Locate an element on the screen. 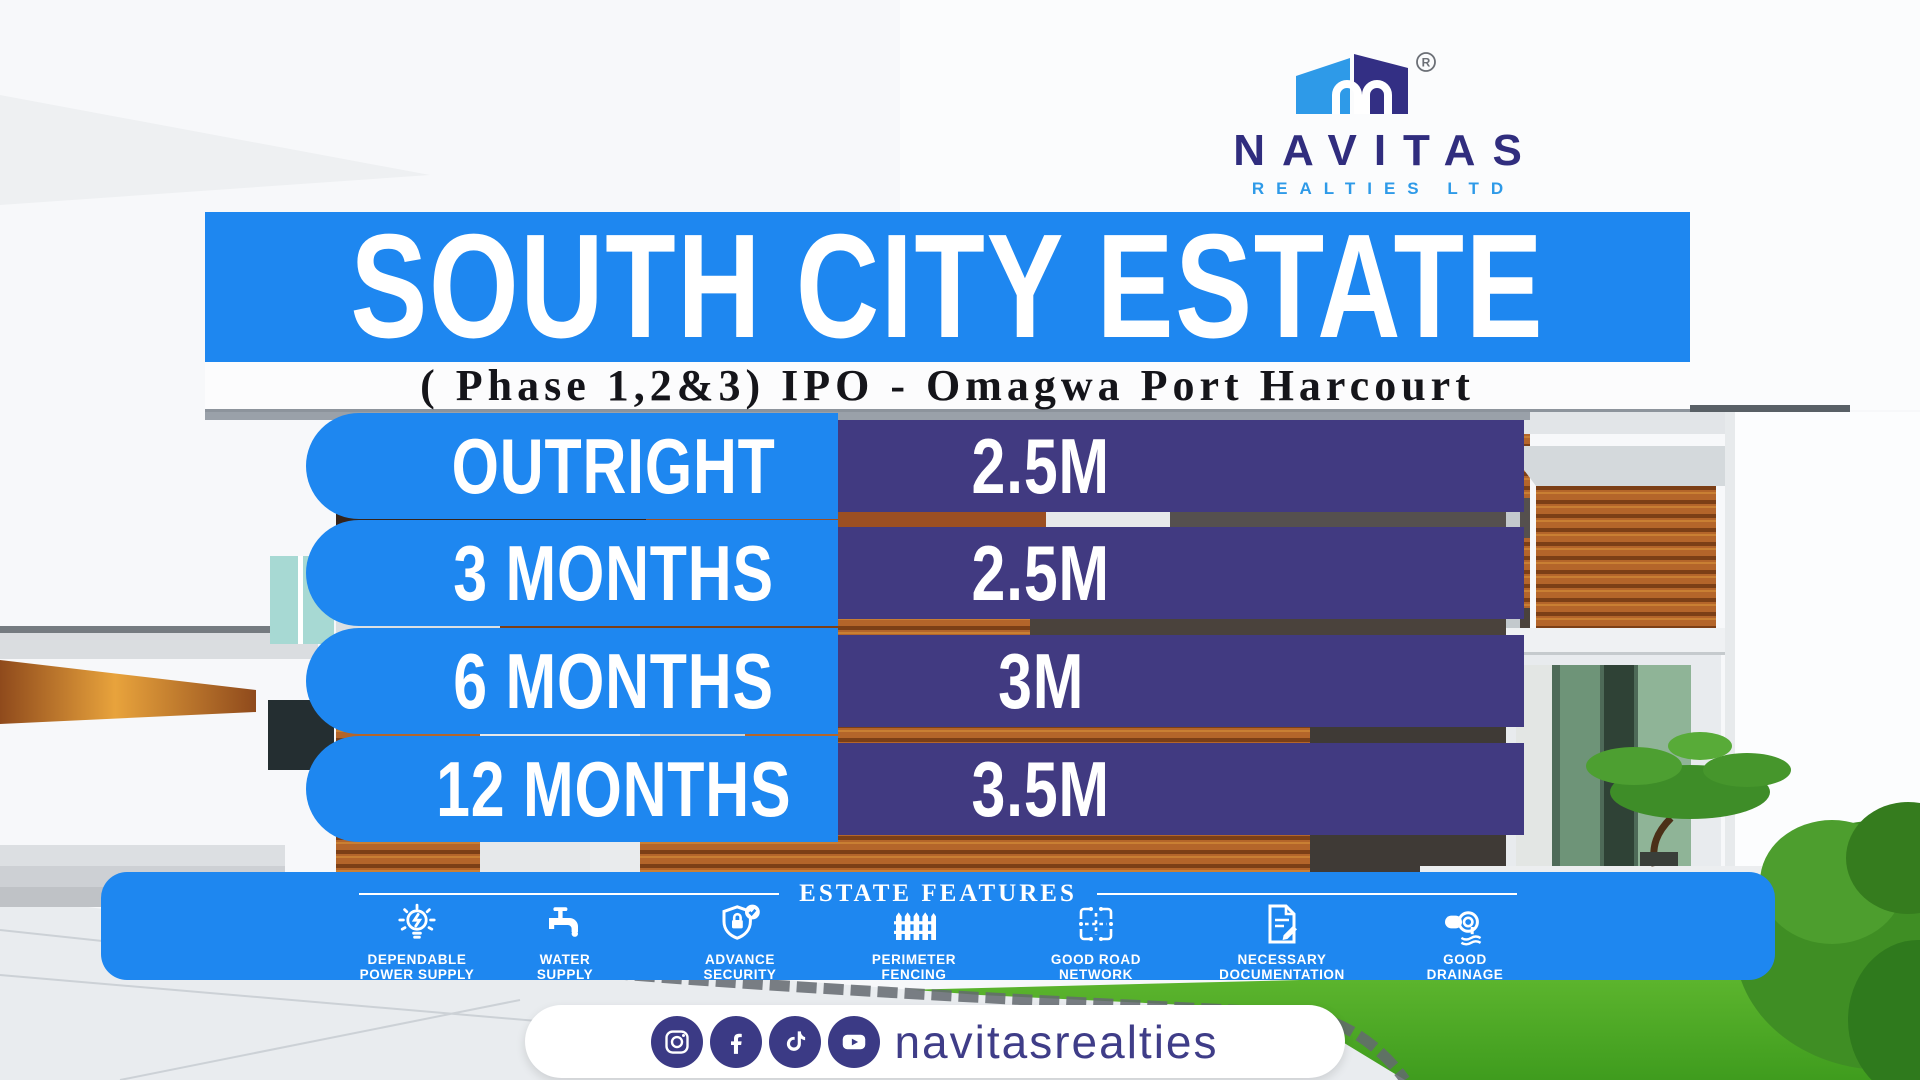 This screenshot has height=1080, width=1920. price-value: 3M is located at coordinates (1041, 680).